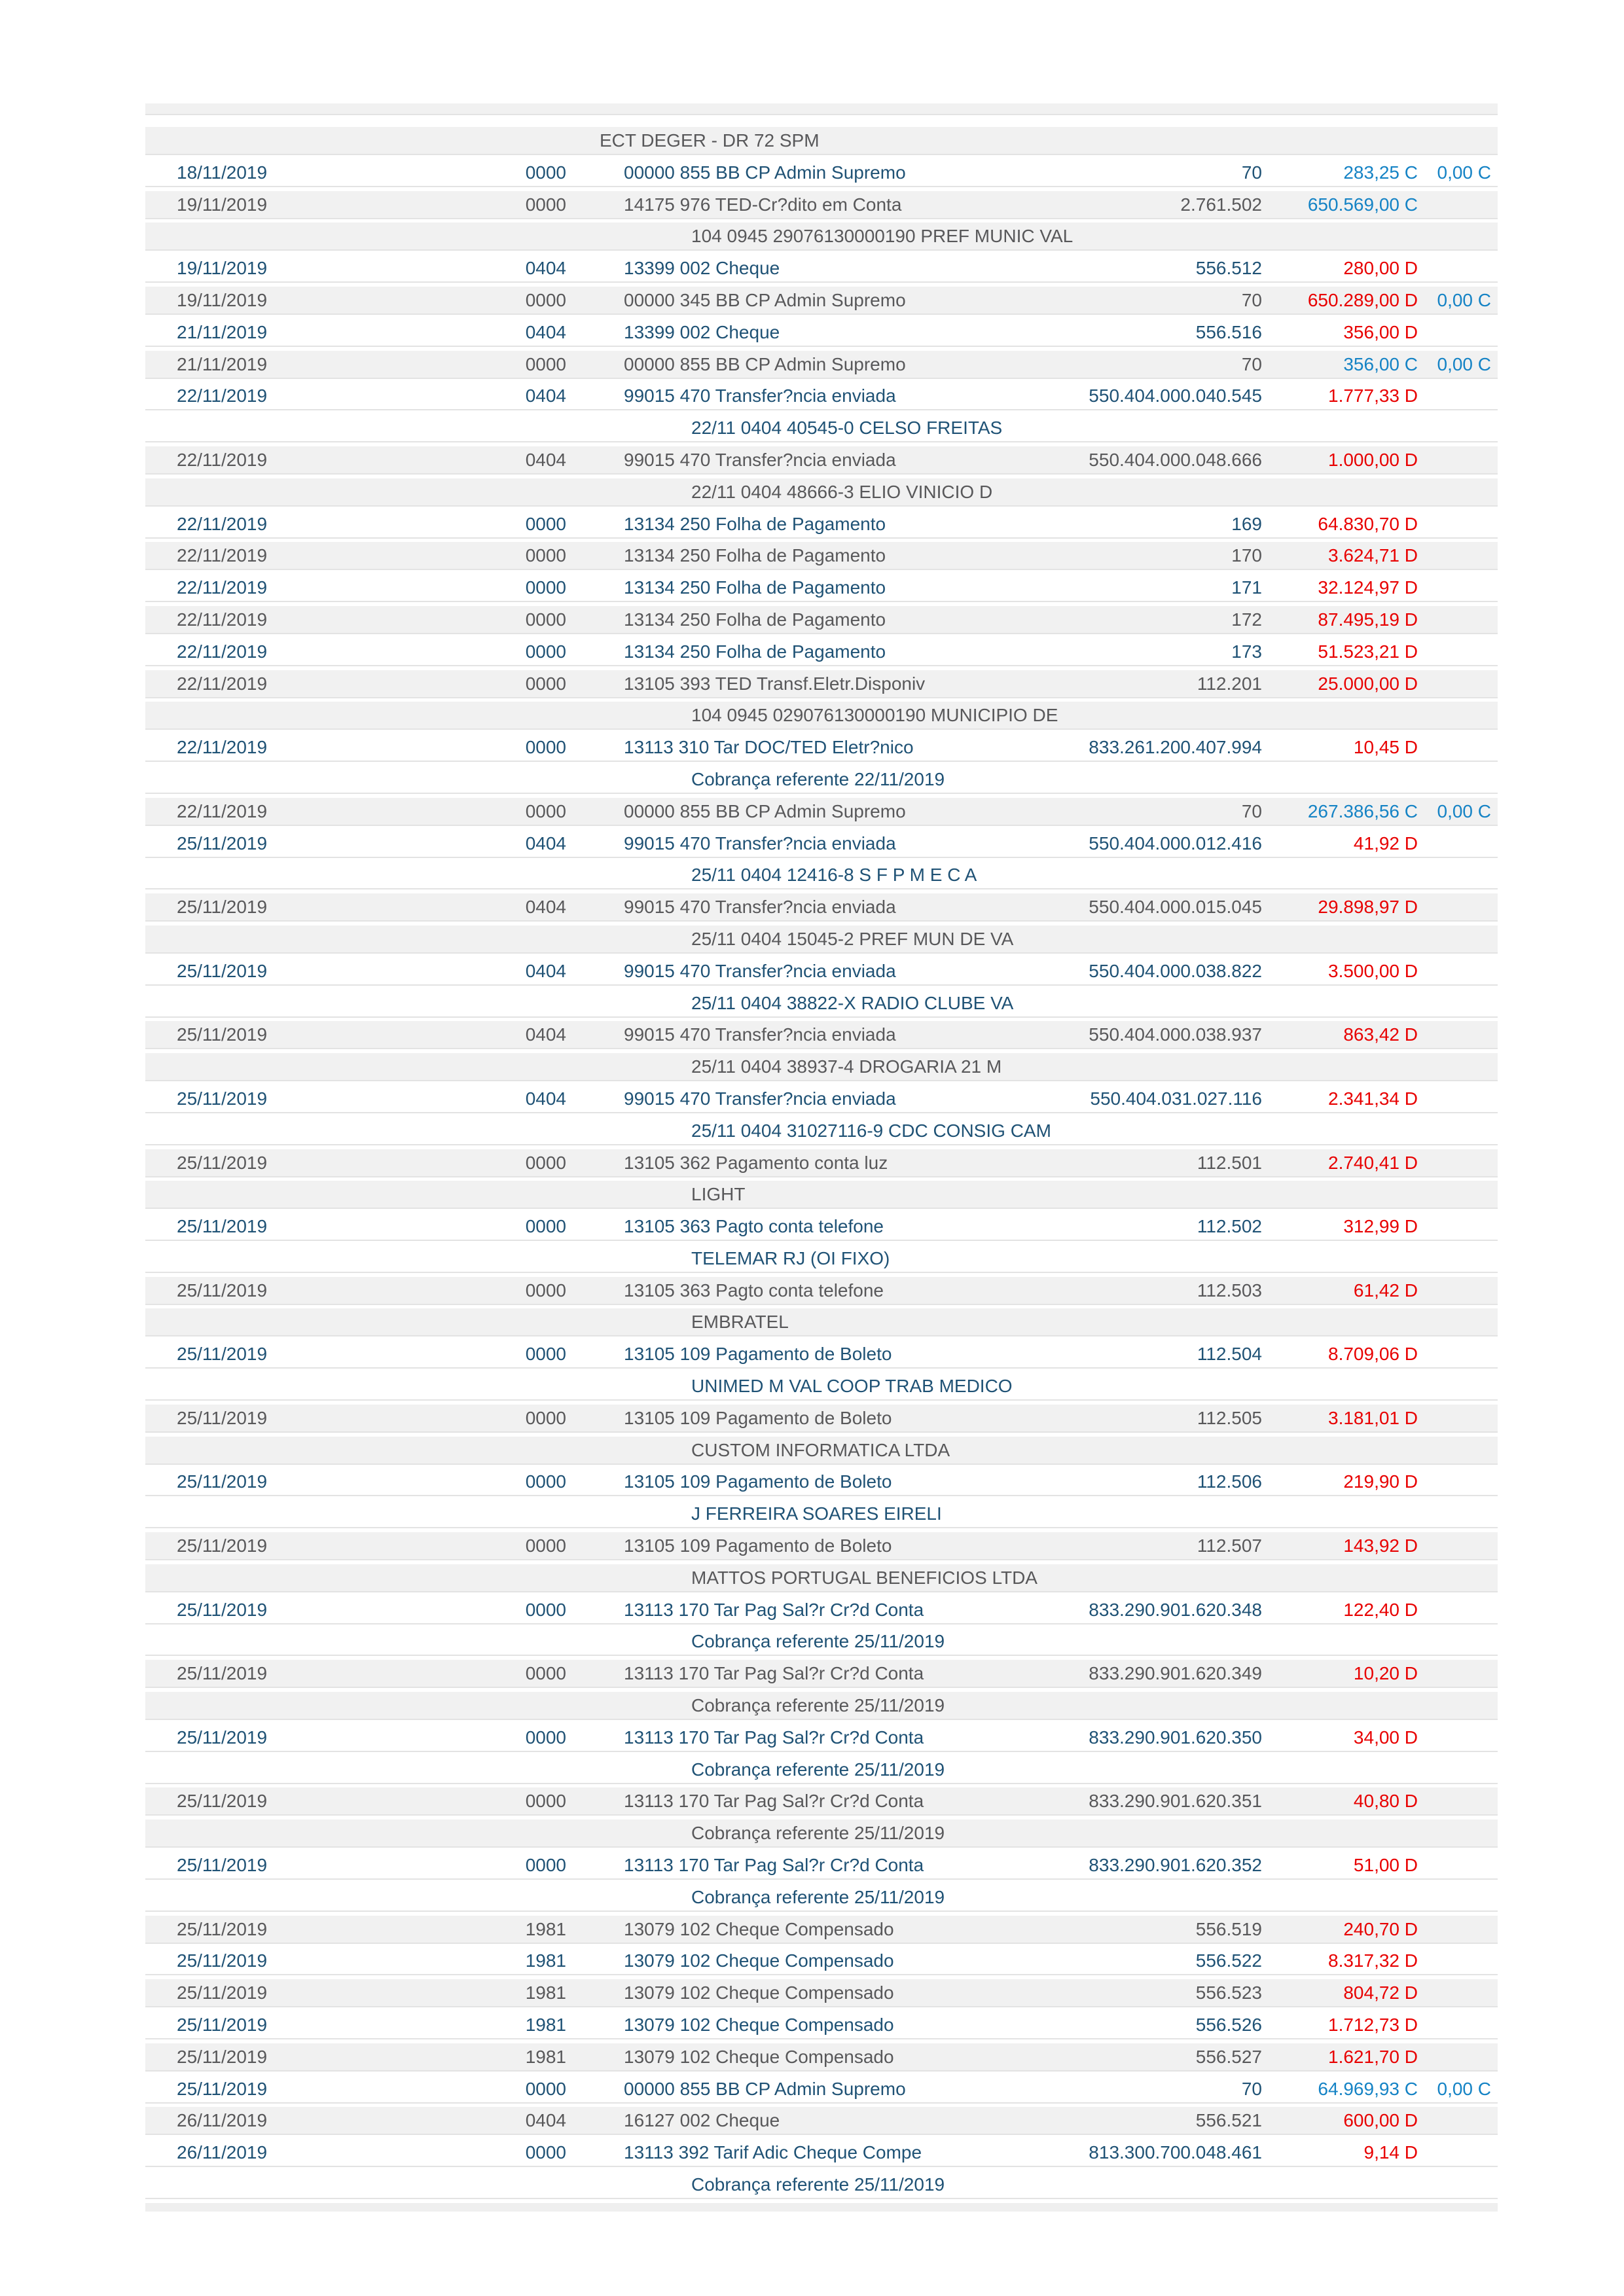 The width and height of the screenshot is (1624, 2296). What do you see at coordinates (820, 1449) in the screenshot?
I see `continuation-text: CUSTOM INFORMATICA LTDA` at bounding box center [820, 1449].